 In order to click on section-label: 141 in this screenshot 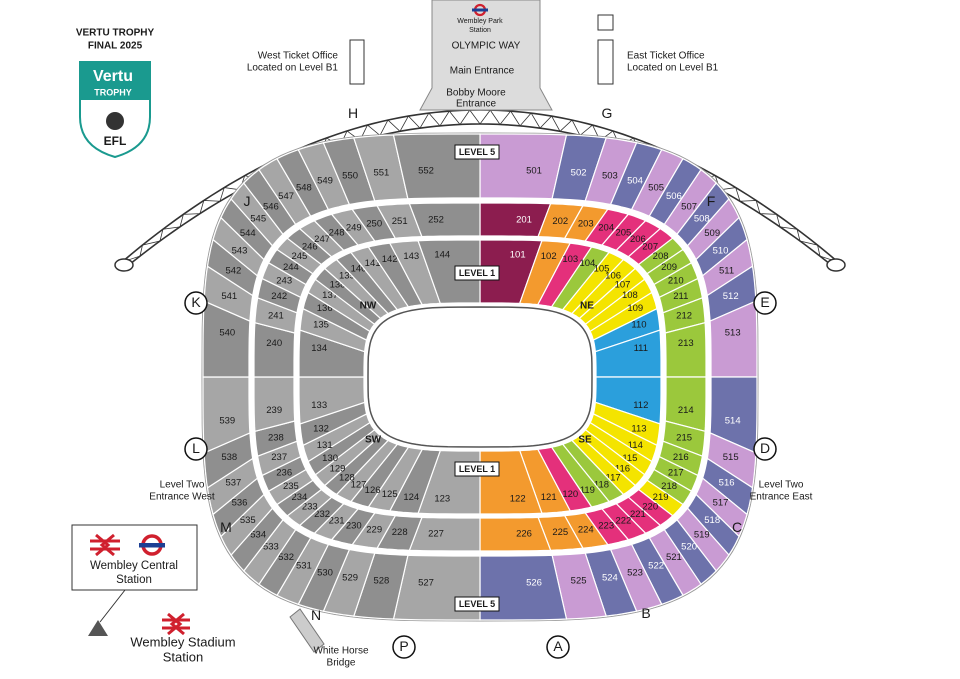, I will do `click(373, 263)`.